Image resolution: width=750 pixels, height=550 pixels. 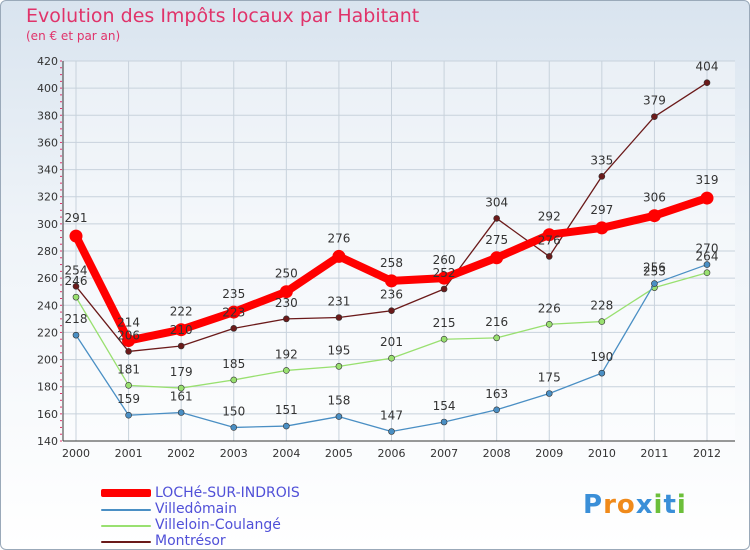 I want to click on data-label: 210, so click(x=181, y=330).